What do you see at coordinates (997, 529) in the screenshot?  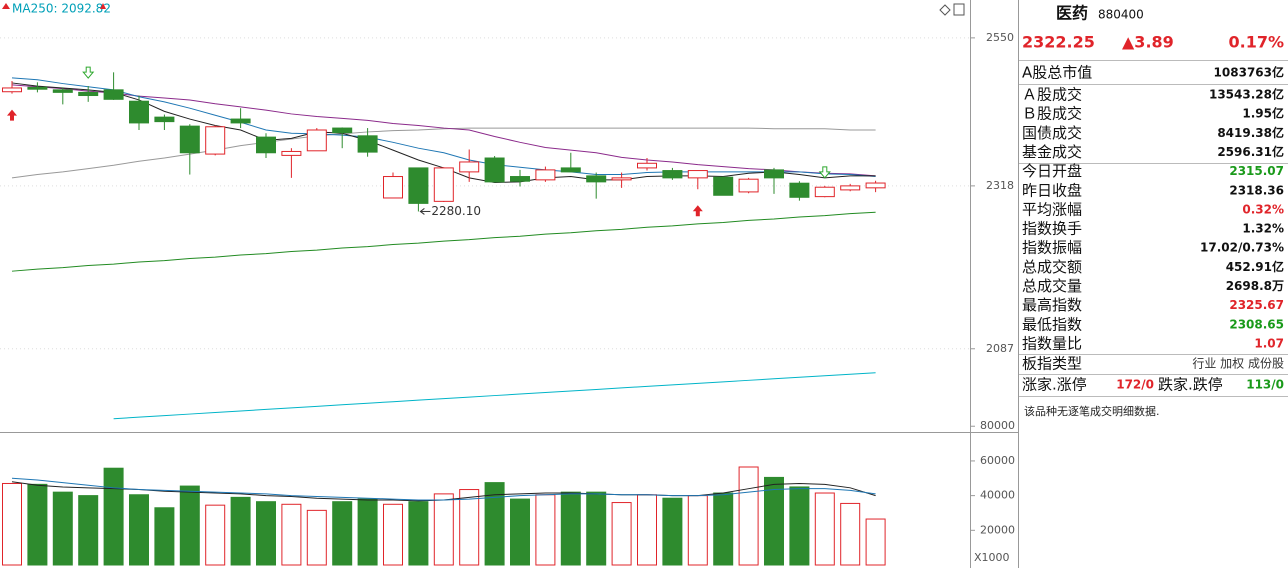 I see `y-tick-label: 20000` at bounding box center [997, 529].